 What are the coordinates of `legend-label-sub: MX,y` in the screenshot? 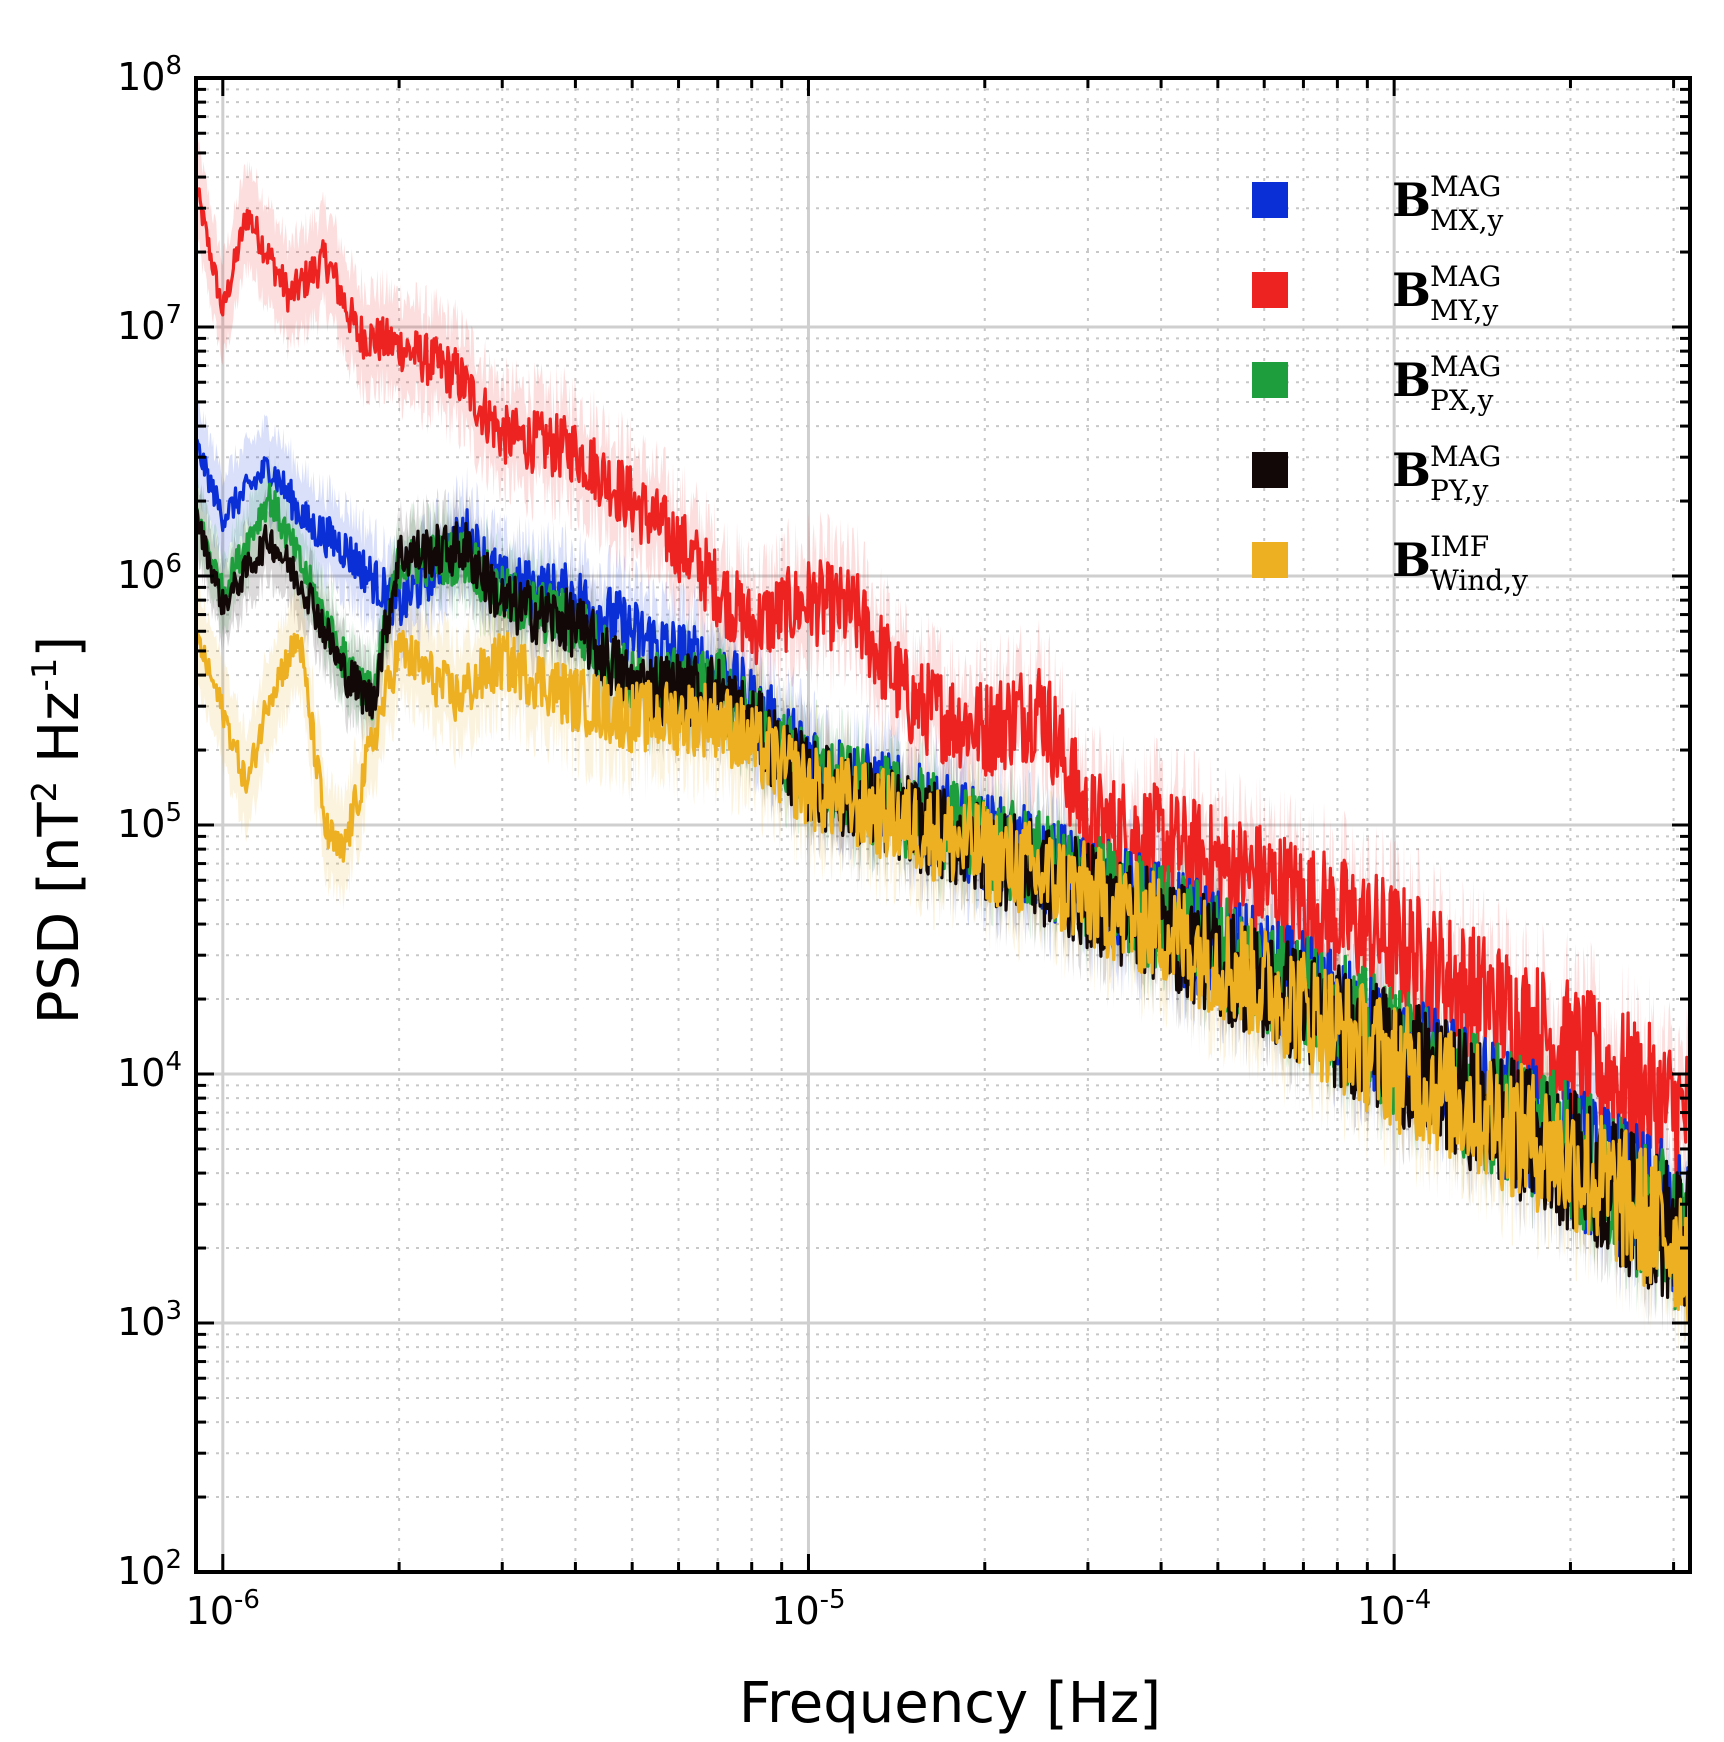 It's located at (1467, 220).